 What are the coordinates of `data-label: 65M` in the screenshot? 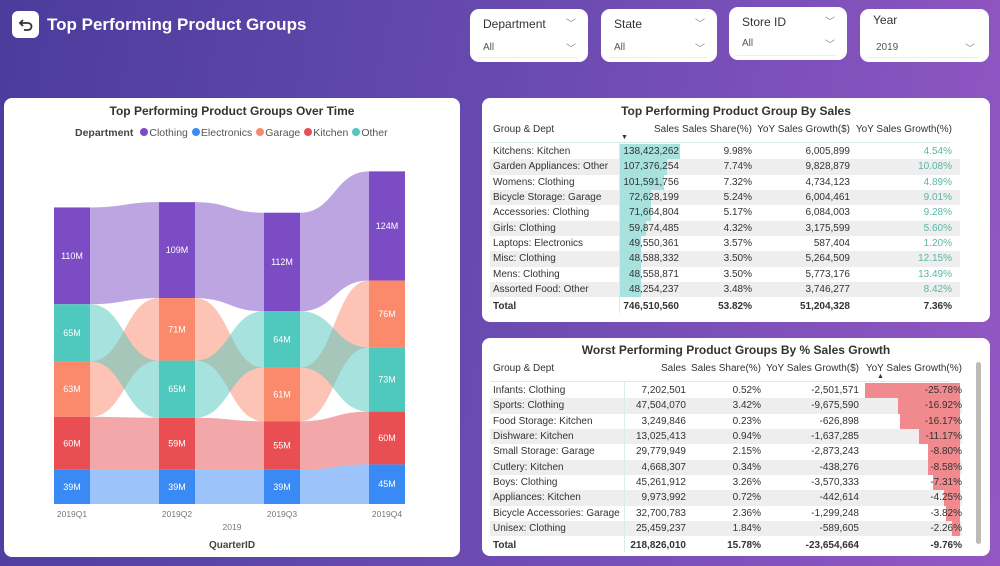 It's located at (177, 389).